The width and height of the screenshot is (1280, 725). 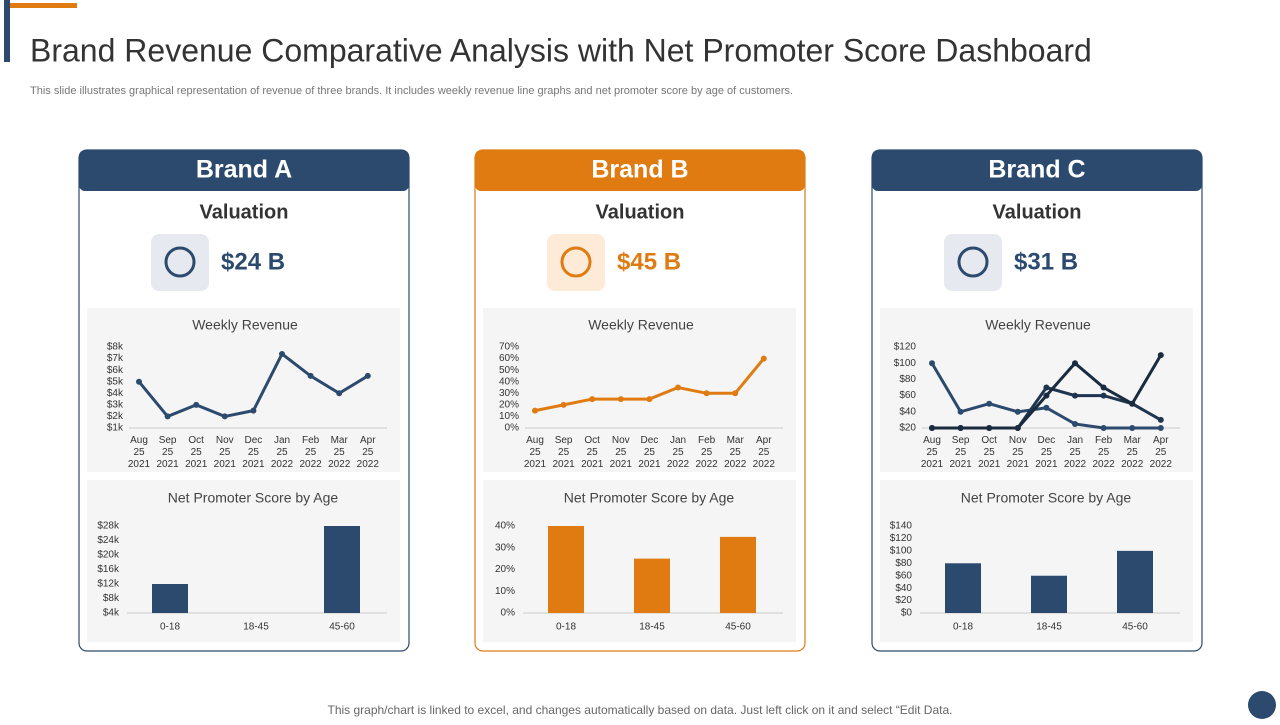 I want to click on y-tick-label: 30%, so click(x=509, y=393).